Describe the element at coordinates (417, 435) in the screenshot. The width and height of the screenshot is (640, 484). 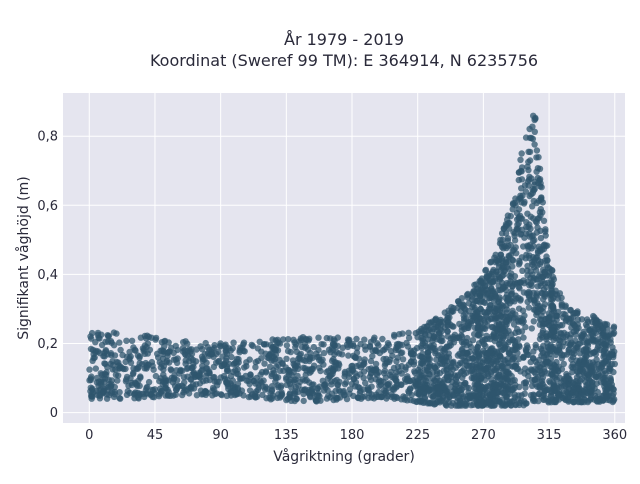
I see `x-tick-label: 225` at that location.